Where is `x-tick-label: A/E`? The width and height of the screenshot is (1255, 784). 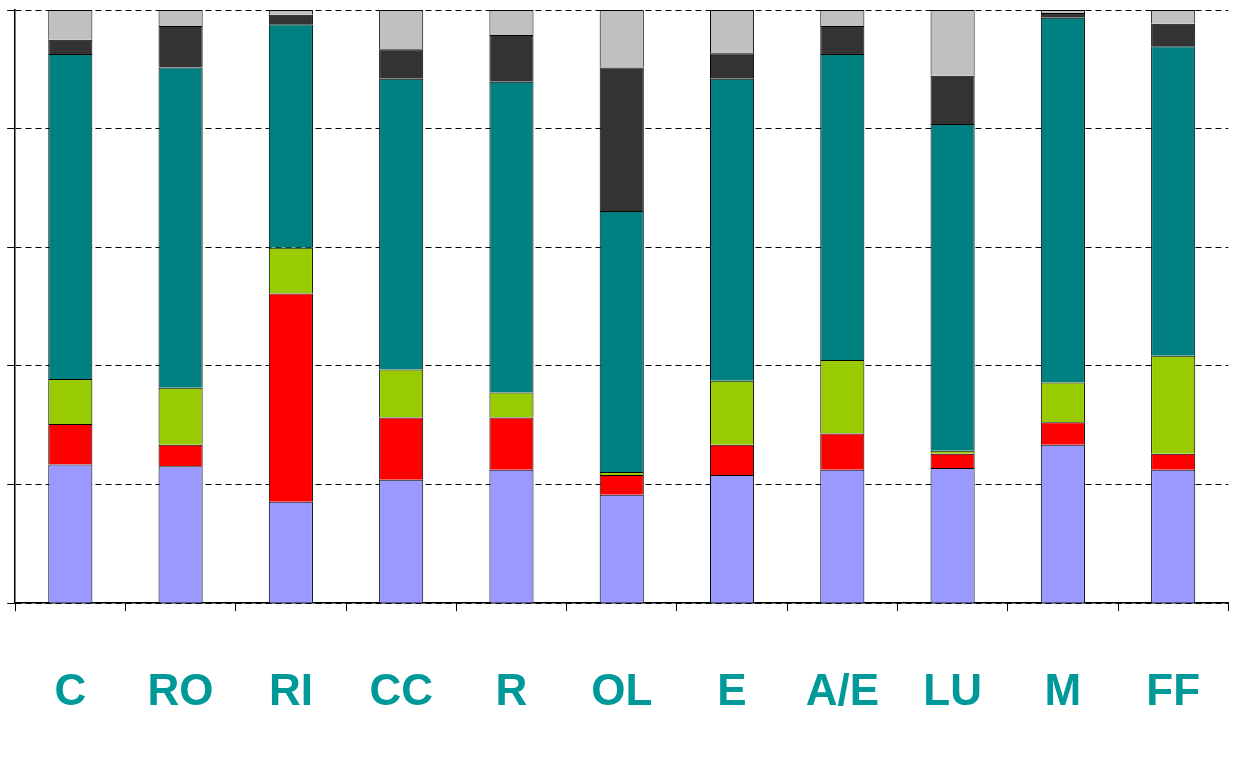
x-tick-label: A/E is located at coordinates (842, 689).